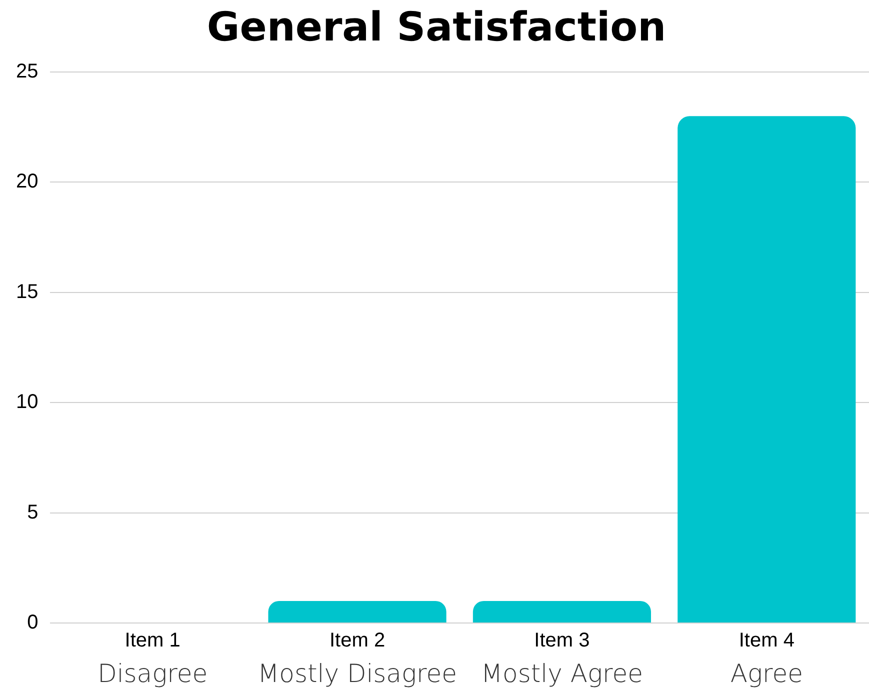 The image size is (869, 697). Describe the element at coordinates (357, 673) in the screenshot. I see `text: Mostly Disagree` at that location.